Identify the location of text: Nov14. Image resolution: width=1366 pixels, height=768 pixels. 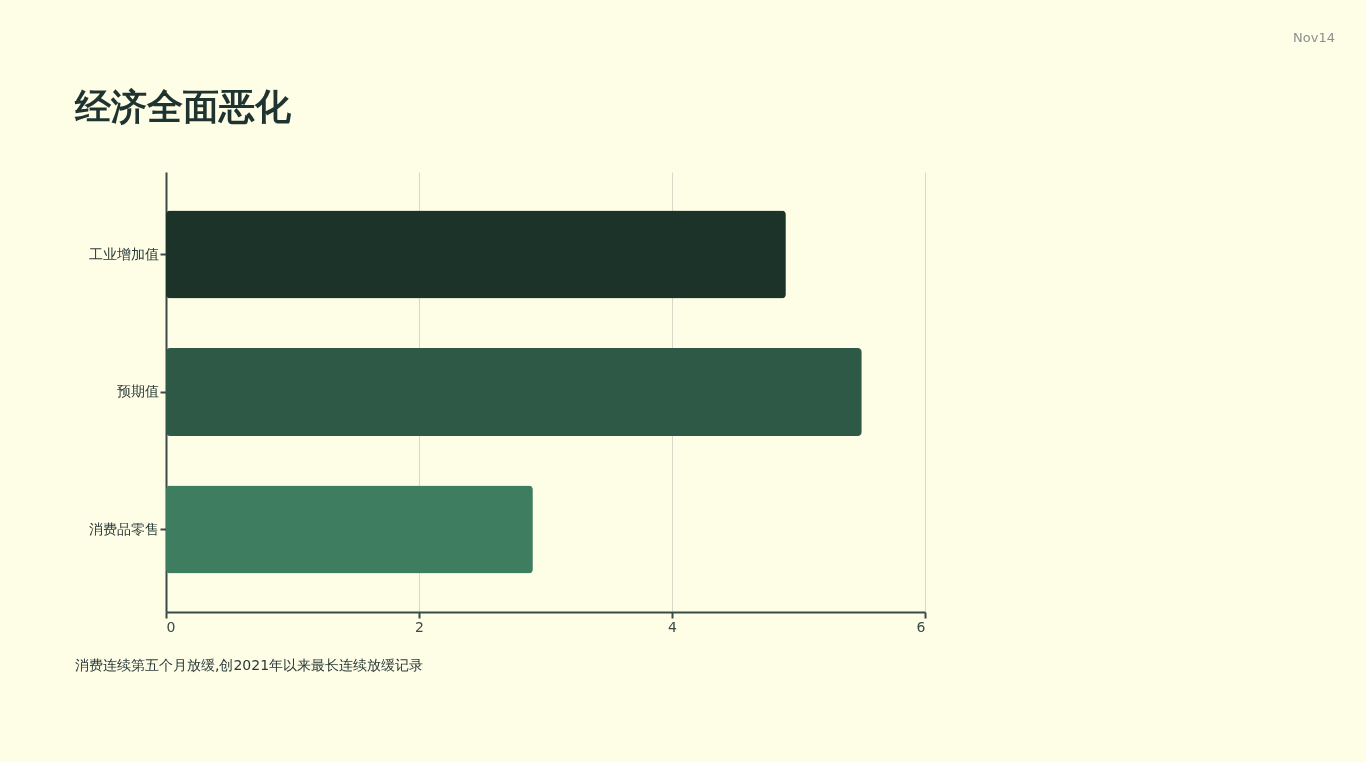
(1314, 37).